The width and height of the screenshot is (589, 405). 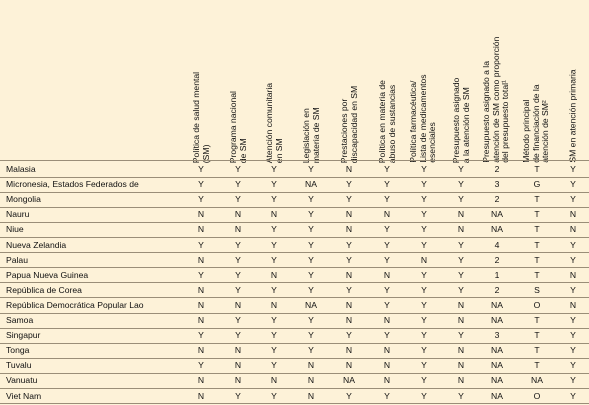 What do you see at coordinates (294, 169) in the screenshot?
I see `table-row: Malasia Y Y Y Y N Y Y Y 2 T Y` at bounding box center [294, 169].